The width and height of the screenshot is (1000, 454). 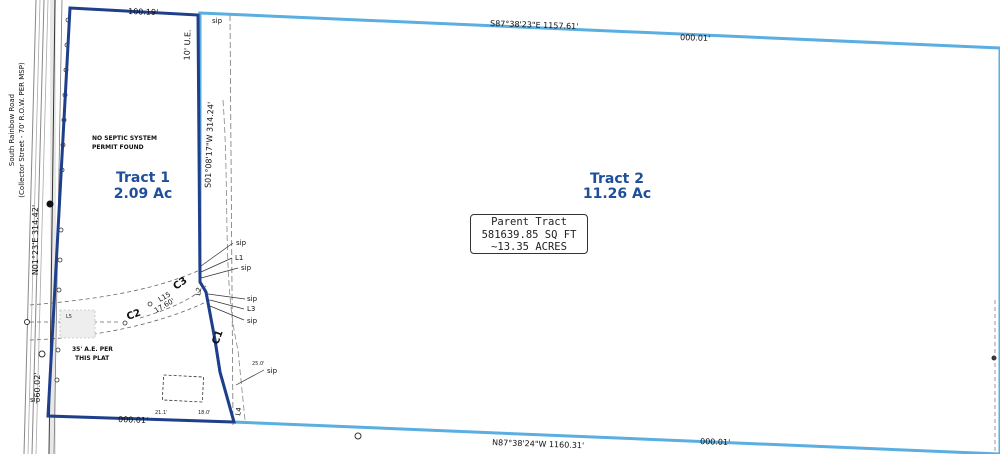 I want to click on label-sip-1: sip, so click(x=241, y=243).